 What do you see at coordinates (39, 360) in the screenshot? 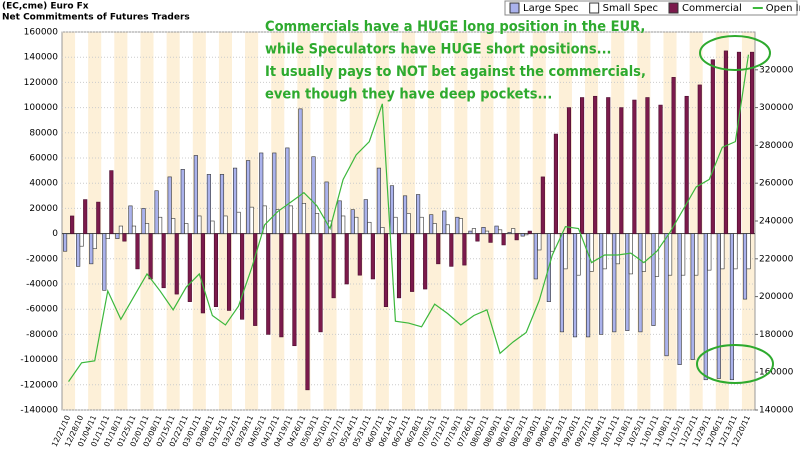
I see `y-tick-label: -100000` at bounding box center [39, 360].